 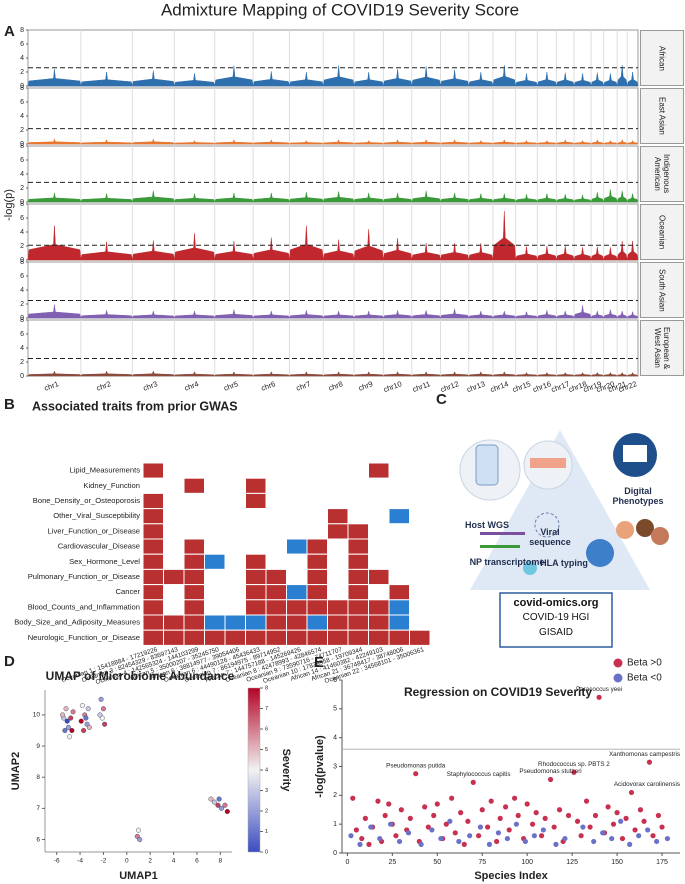 What do you see at coordinates (498, 692) in the screenshot?
I see `chart-title: Regression on COVID19 Severity` at bounding box center [498, 692].